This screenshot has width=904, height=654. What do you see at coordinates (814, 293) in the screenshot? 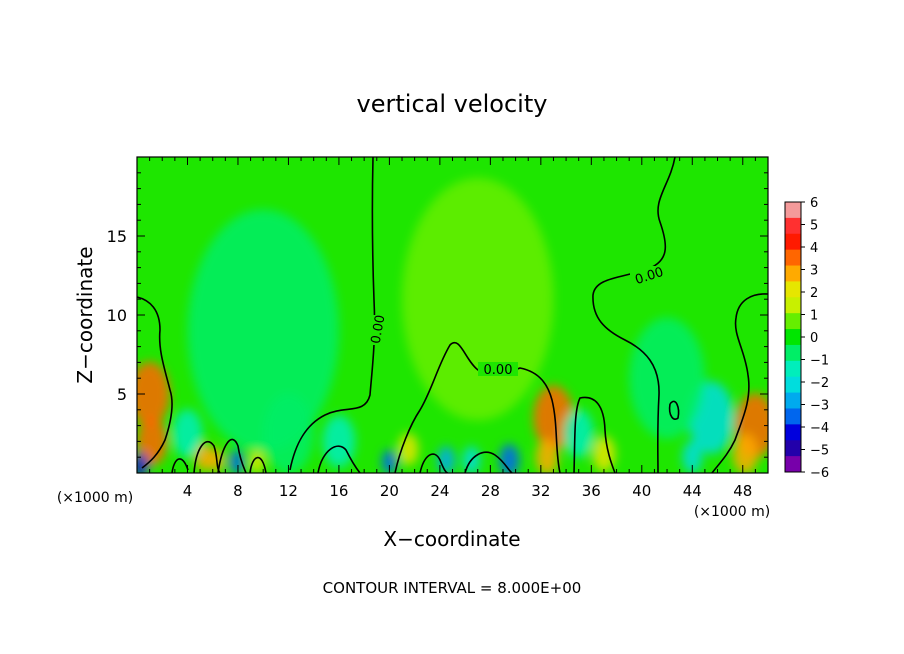
I see `colorbar-tick-label: 2` at bounding box center [814, 293].